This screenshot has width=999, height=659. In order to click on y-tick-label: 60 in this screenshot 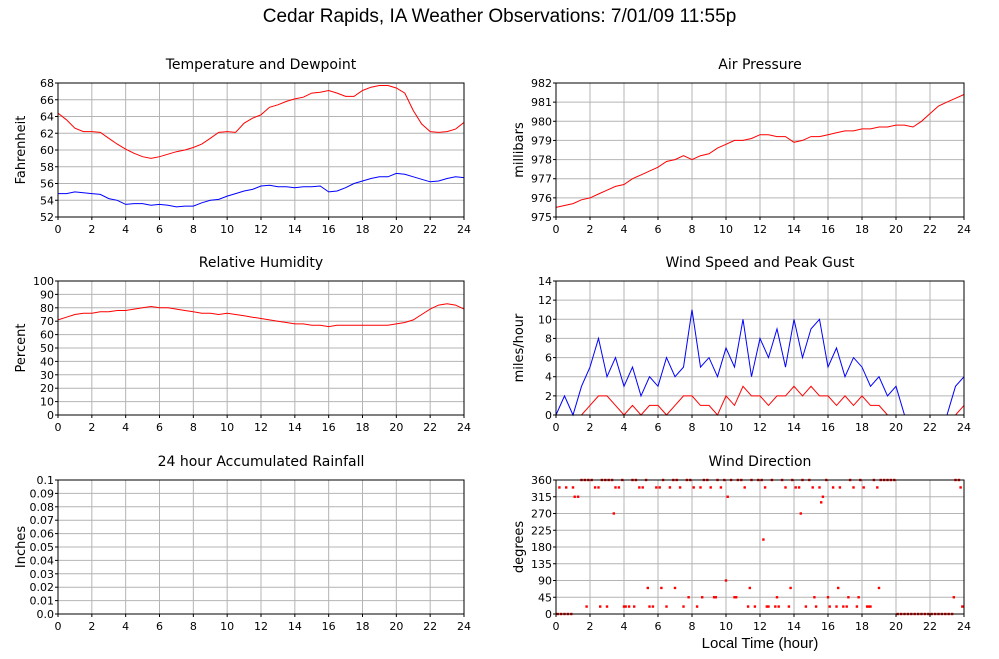, I will do `click(47, 150)`.